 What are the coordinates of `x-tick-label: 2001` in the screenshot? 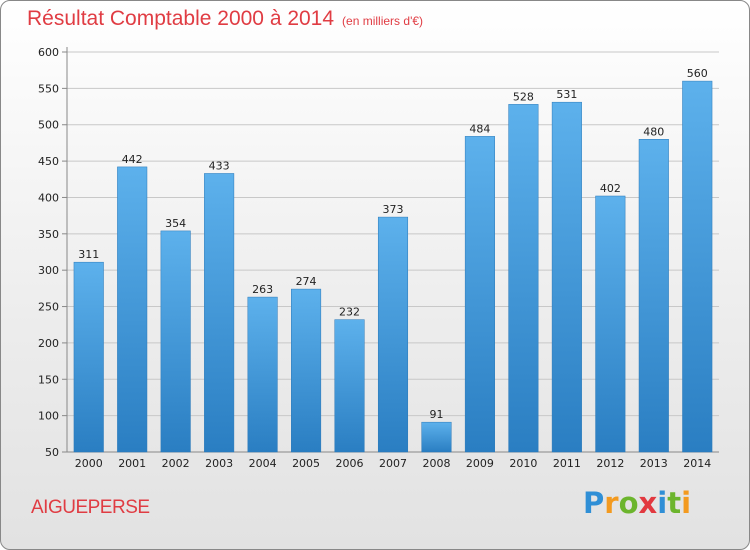 It's located at (132, 463).